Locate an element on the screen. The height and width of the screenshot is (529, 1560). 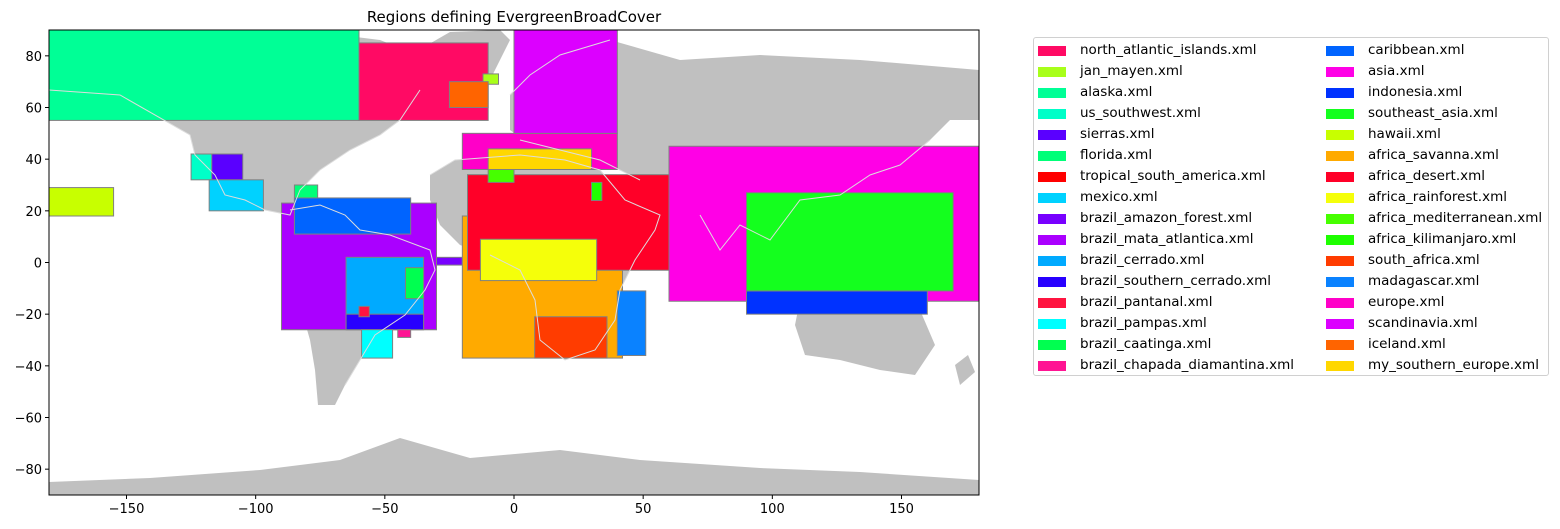
legend-label: south_africa.xml is located at coordinates (1424, 260).